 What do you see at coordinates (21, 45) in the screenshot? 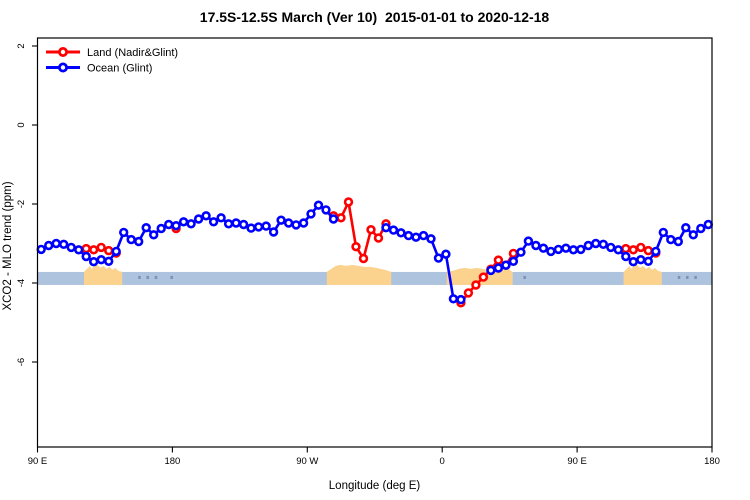
I see `y-tick-label: 2` at bounding box center [21, 45].